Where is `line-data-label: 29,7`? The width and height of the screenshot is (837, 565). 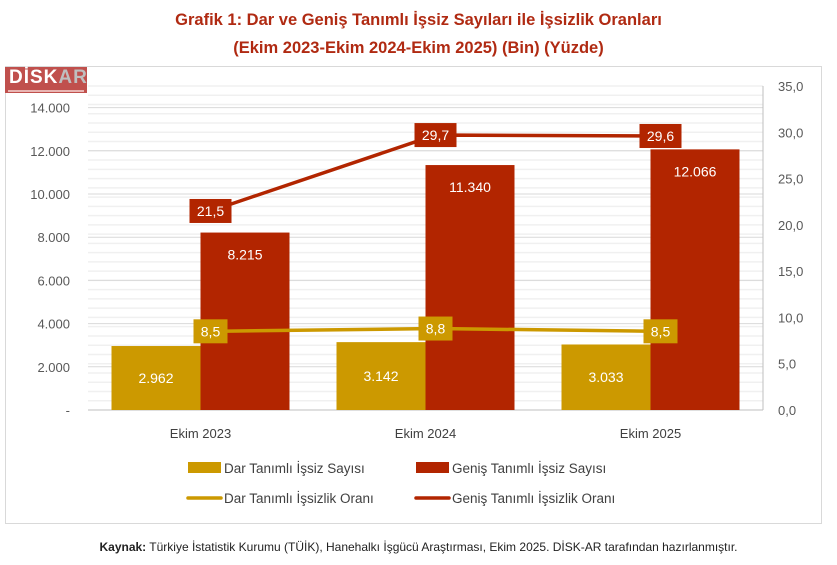 line-data-label: 29,7 is located at coordinates (435, 135).